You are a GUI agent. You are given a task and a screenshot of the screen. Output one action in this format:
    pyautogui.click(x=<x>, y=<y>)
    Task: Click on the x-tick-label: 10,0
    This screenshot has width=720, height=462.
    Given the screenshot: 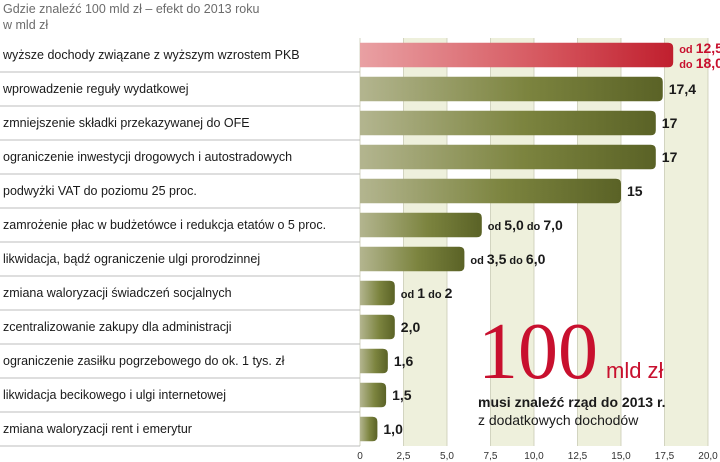 What is the action you would take?
    pyautogui.click(x=534, y=456)
    